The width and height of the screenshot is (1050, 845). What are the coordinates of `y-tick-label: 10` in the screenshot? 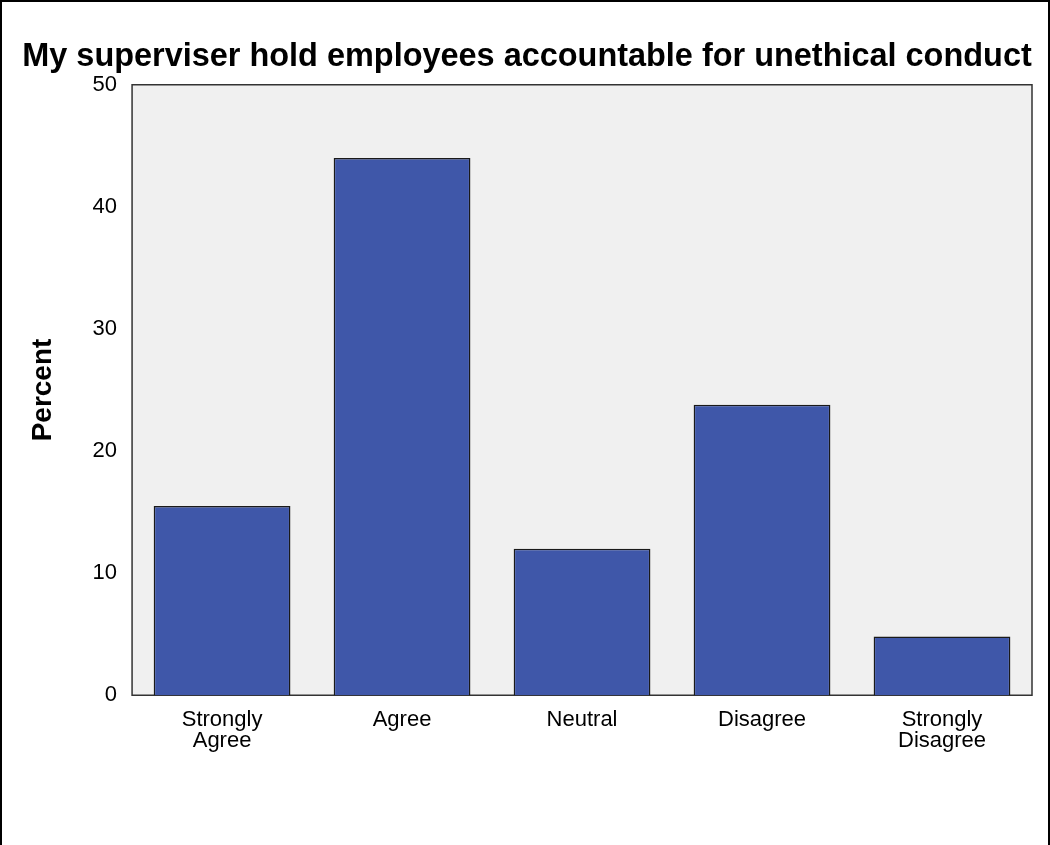 It's located at (105, 572).